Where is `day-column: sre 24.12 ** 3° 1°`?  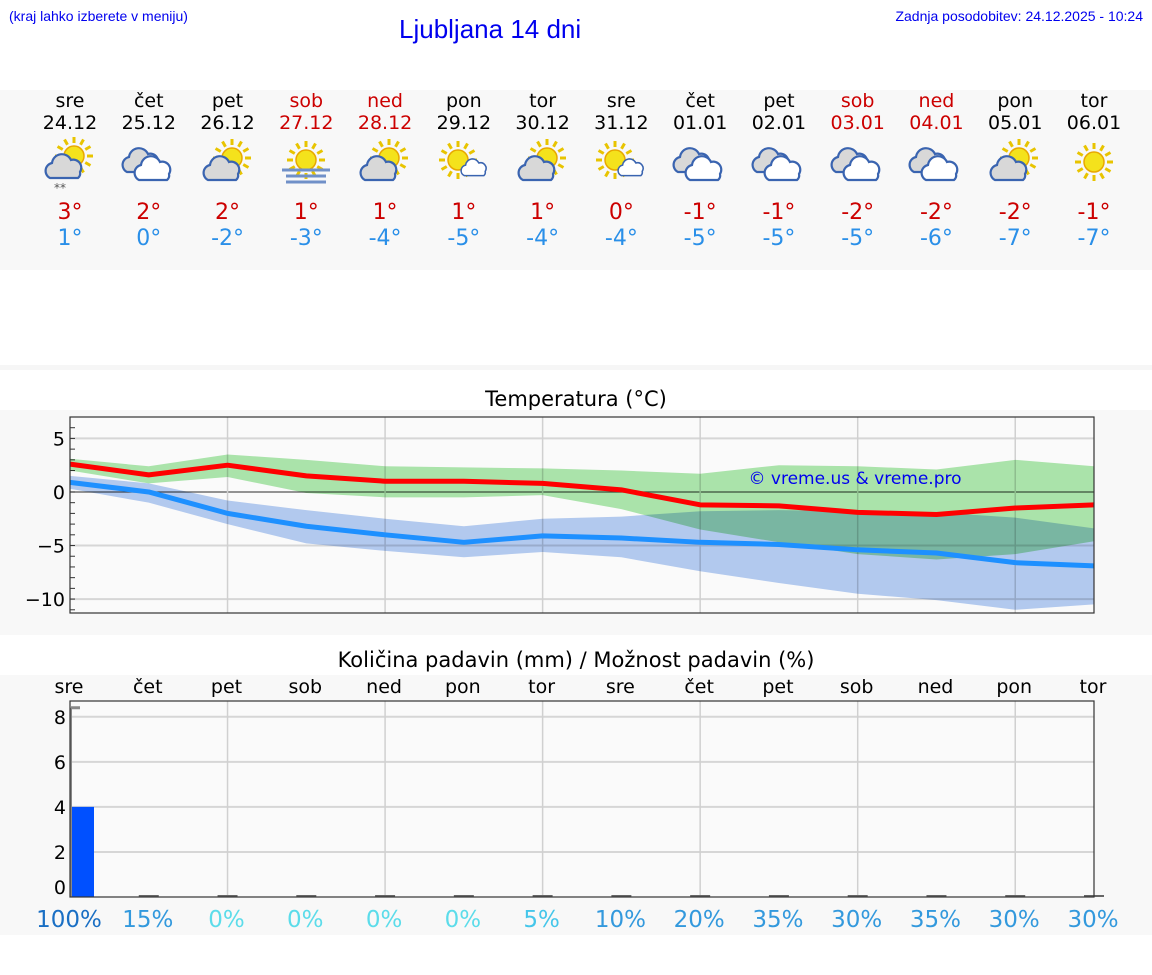
day-column: sre 24.12 ** 3° 1° is located at coordinates (70, 171).